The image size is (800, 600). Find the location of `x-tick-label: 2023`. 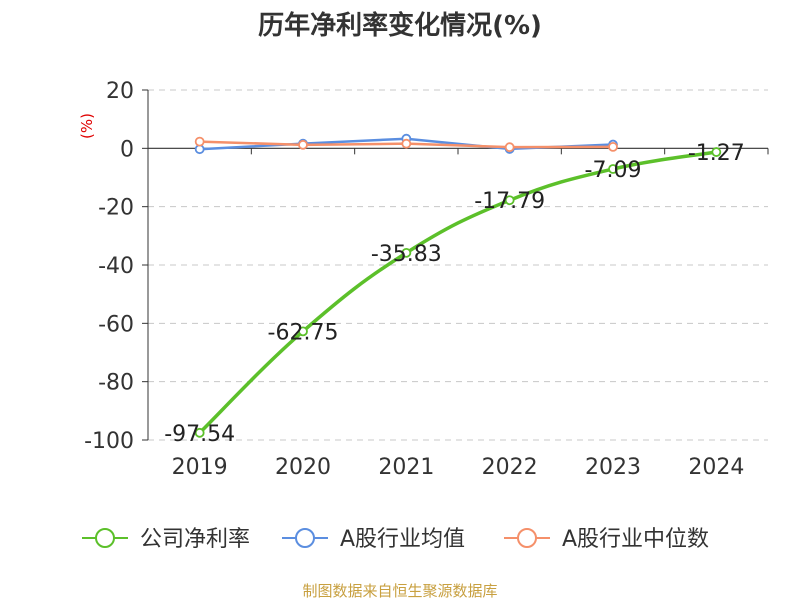

x-tick-label: 2023 is located at coordinates (613, 467).